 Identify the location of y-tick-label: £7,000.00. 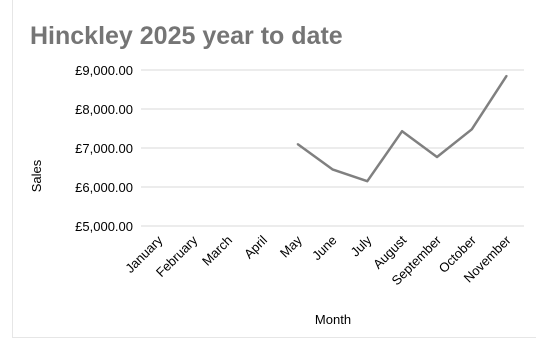
(104, 148).